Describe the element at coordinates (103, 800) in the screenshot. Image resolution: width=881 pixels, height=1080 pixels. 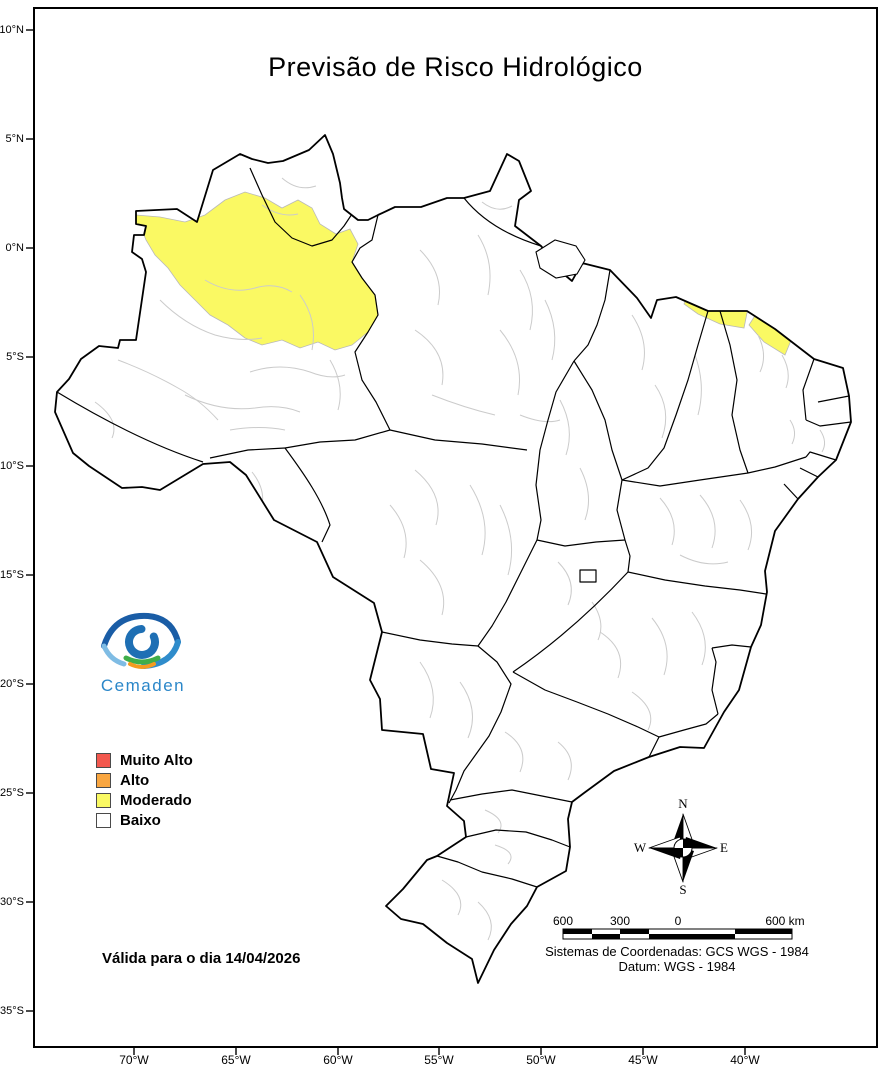
I see `legend-swatch-moderado` at that location.